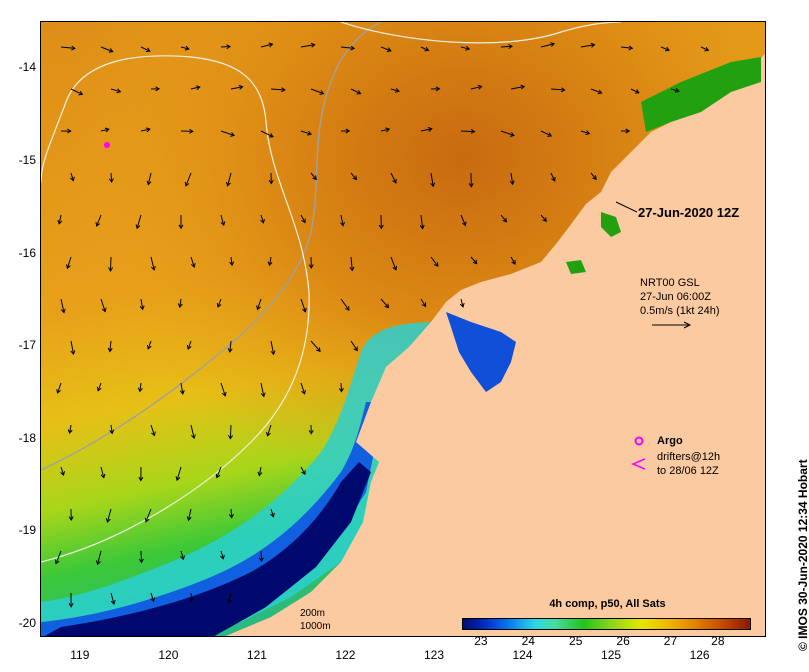 This screenshot has width=809, height=672. Describe the element at coordinates (611, 655) in the screenshot. I see `lon-tick-label: 125` at that location.